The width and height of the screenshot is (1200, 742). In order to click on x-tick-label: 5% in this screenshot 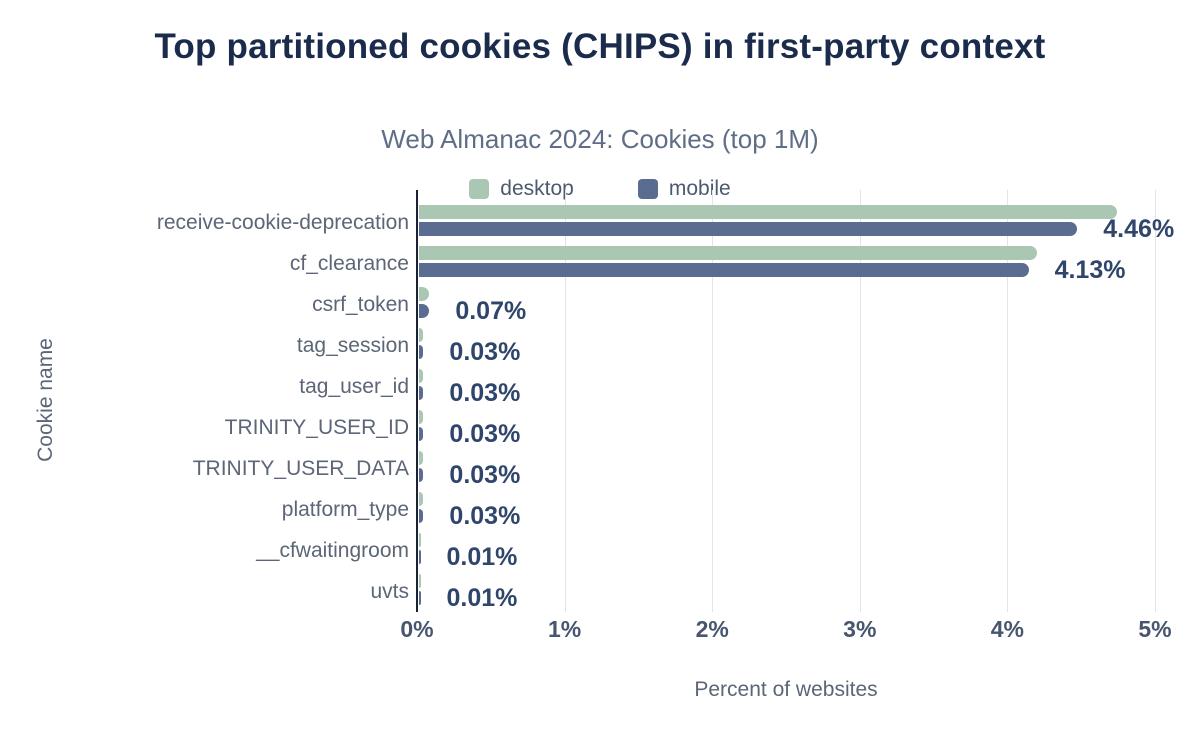, I will do `click(1155, 629)`.